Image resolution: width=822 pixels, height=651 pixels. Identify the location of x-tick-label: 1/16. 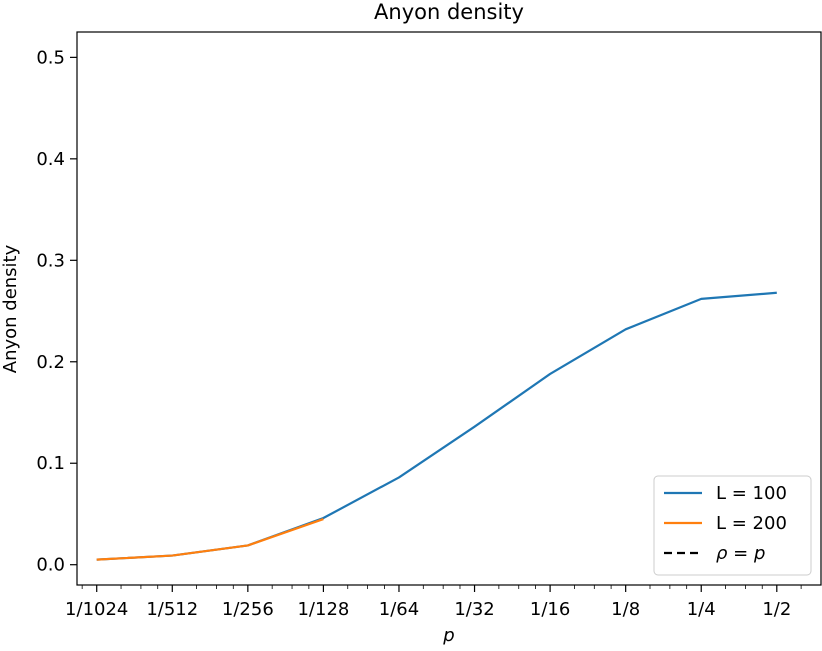
(550, 609).